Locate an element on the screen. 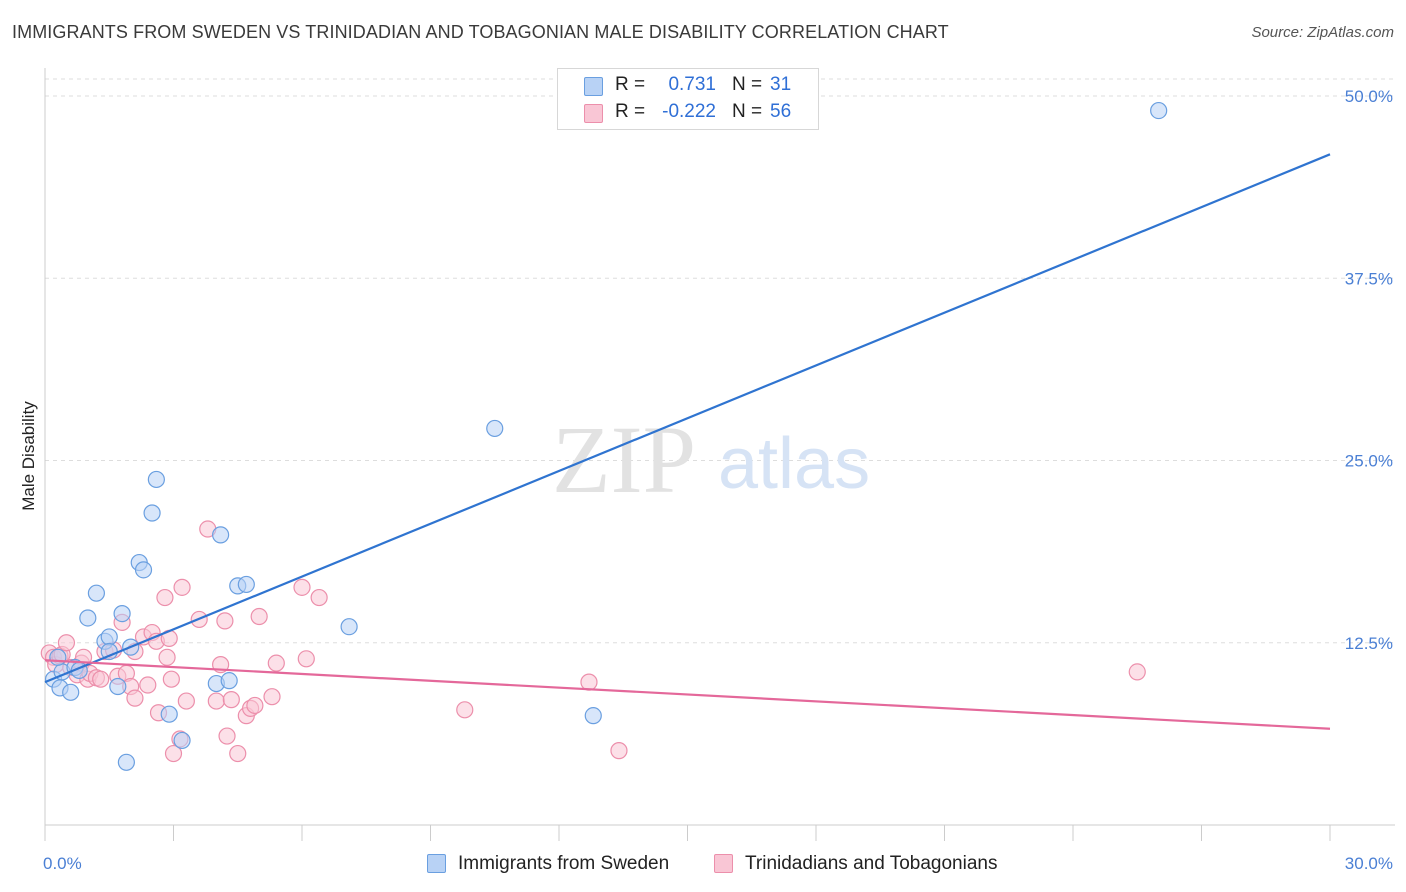 Image resolution: width=1406 pixels, height=892 pixels. legend-label-sweden: Immigrants from Sweden is located at coordinates (564, 863).